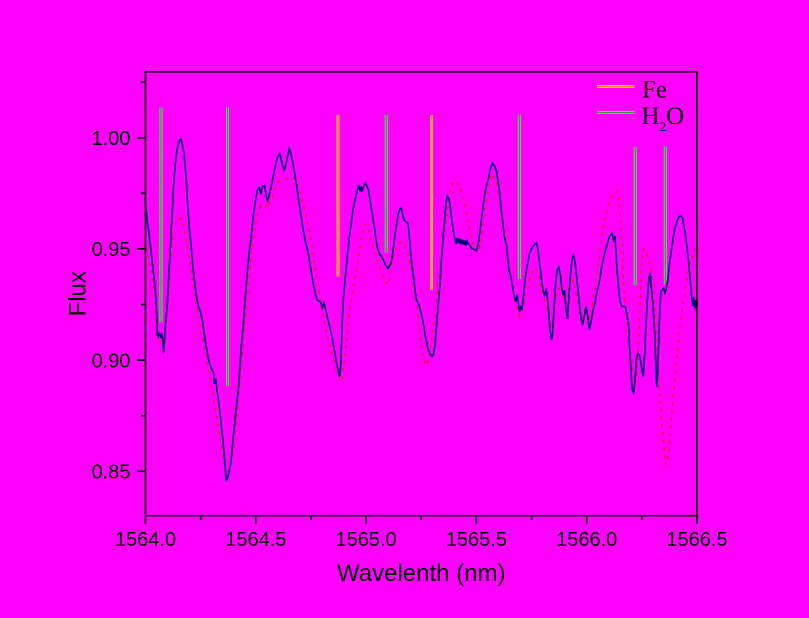 The height and width of the screenshot is (618, 809). I want to click on svg-text: 1566.5, so click(696, 540).